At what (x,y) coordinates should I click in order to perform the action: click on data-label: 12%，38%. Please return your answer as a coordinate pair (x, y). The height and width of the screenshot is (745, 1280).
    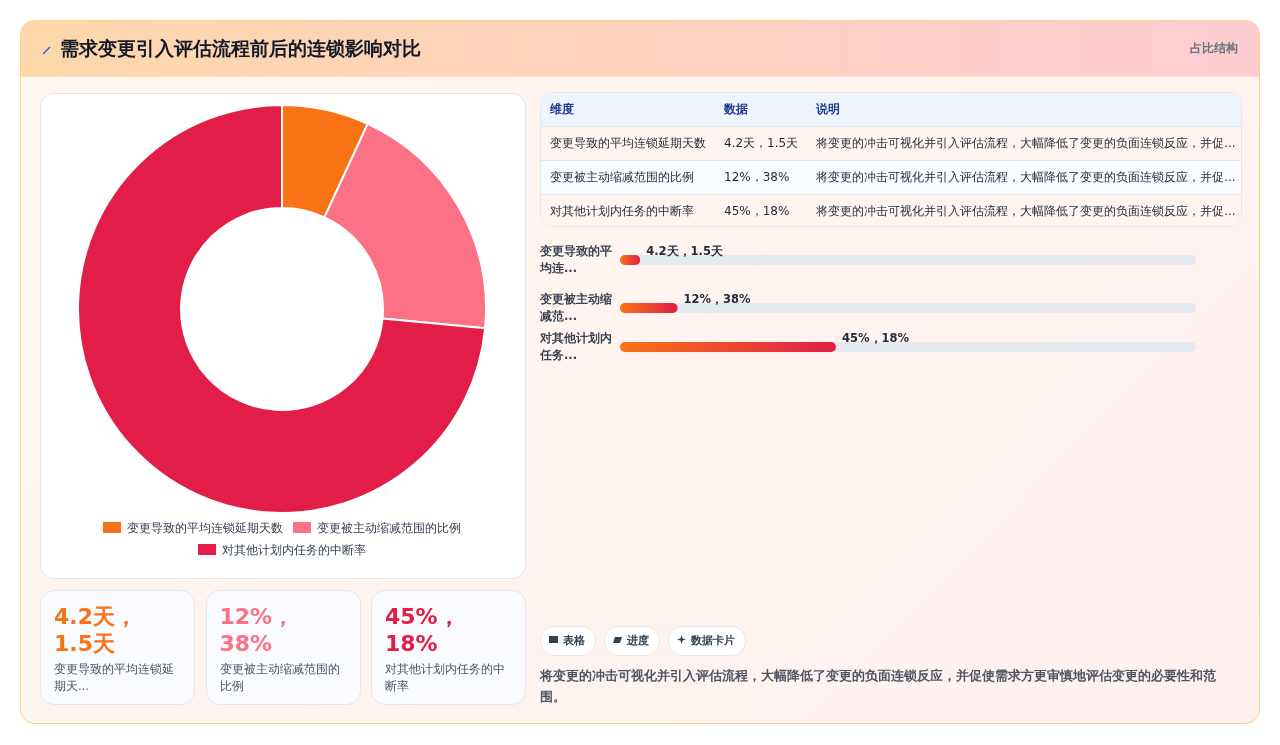
    Looking at the image, I should click on (717, 299).